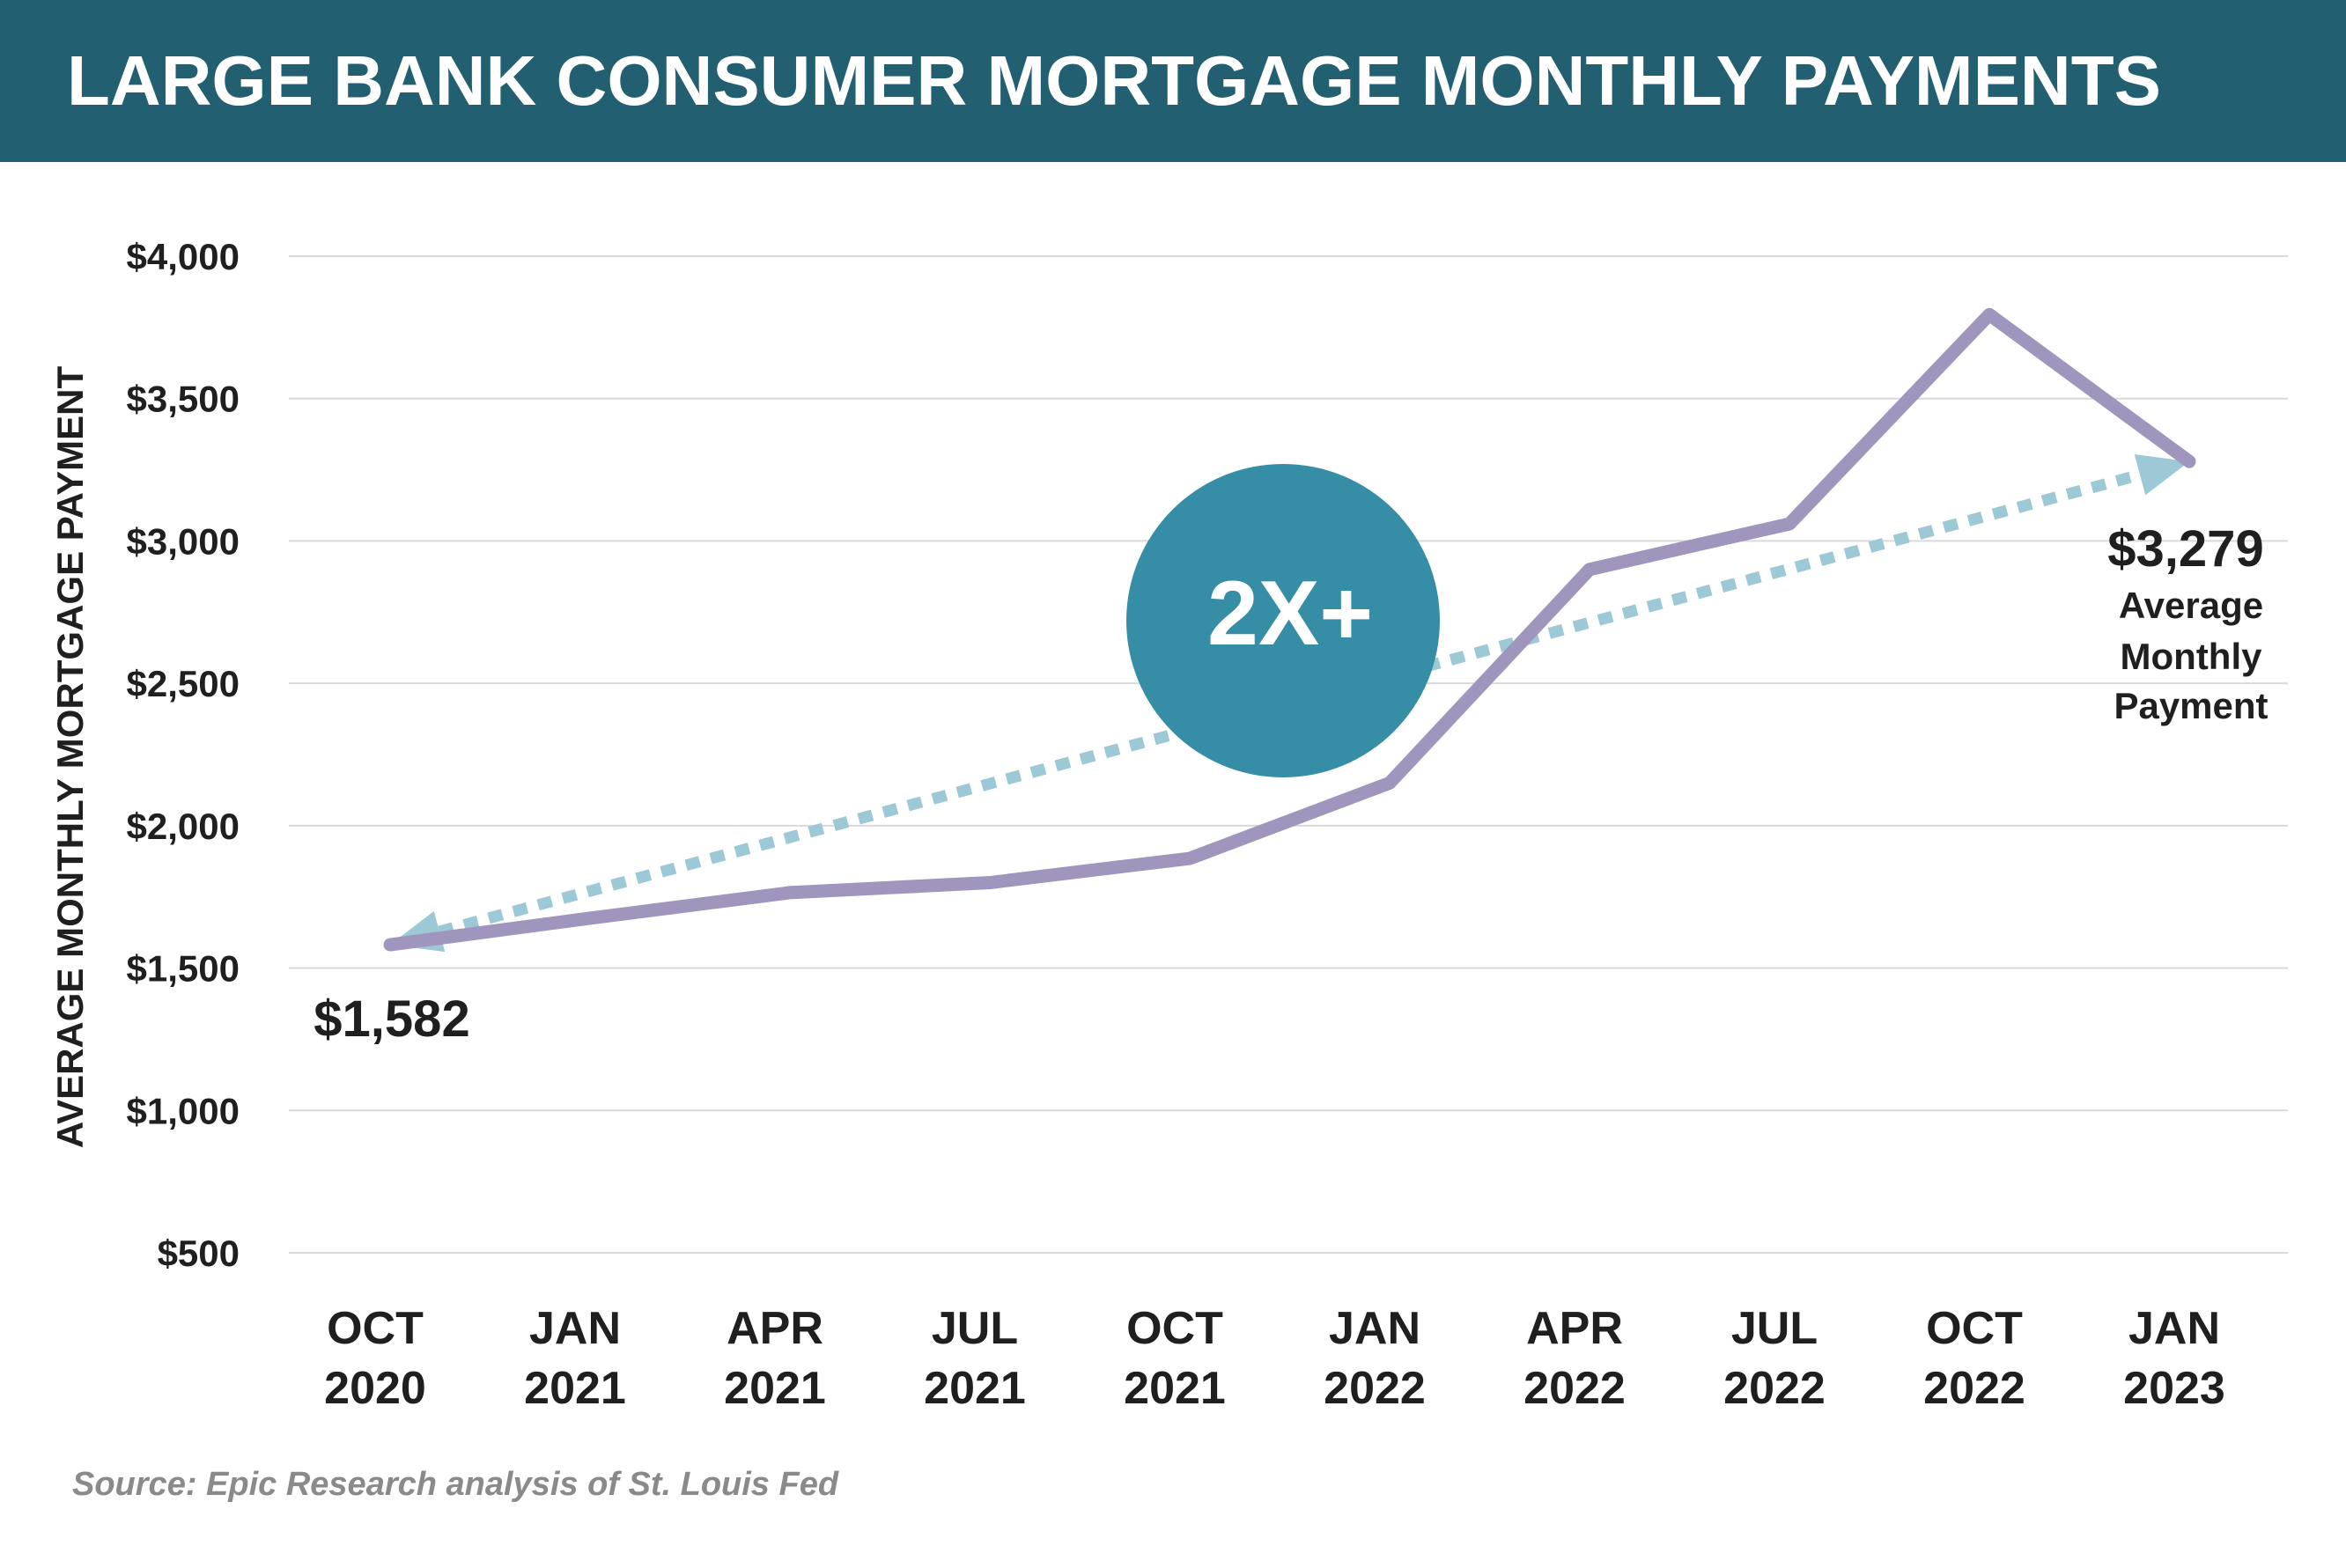 The height and width of the screenshot is (1568, 2346). I want to click on y-tick-label: $3,000, so click(183, 541).